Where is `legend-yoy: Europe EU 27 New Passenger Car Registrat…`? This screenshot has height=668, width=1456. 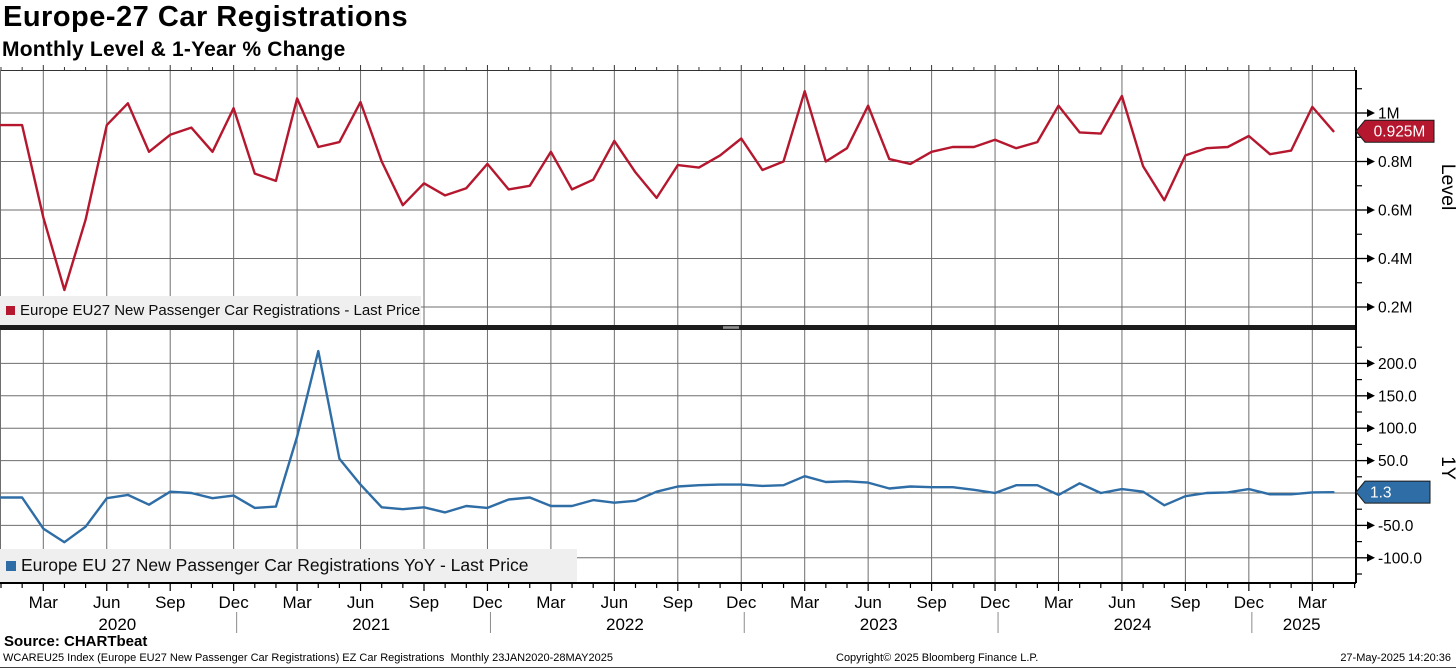 legend-yoy: Europe EU 27 New Passenger Car Registrat… is located at coordinates (288, 565).